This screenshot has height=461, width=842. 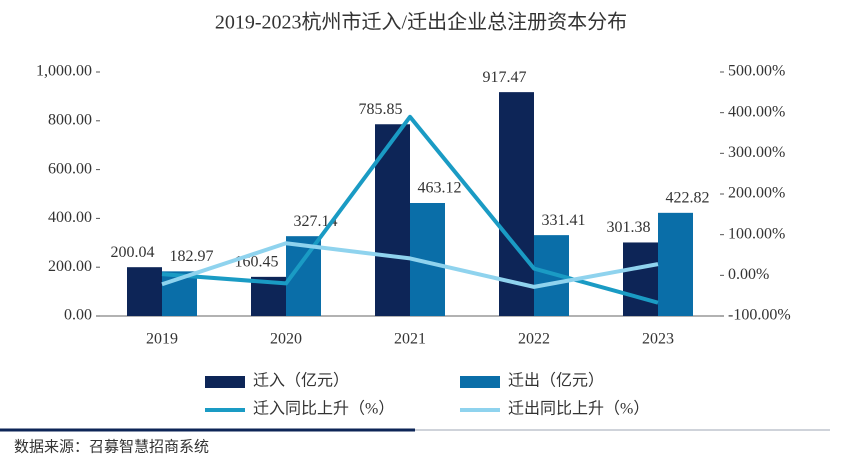 What do you see at coordinates (756, 152) in the screenshot?
I see `y2-tick-label: 300.00%` at bounding box center [756, 152].